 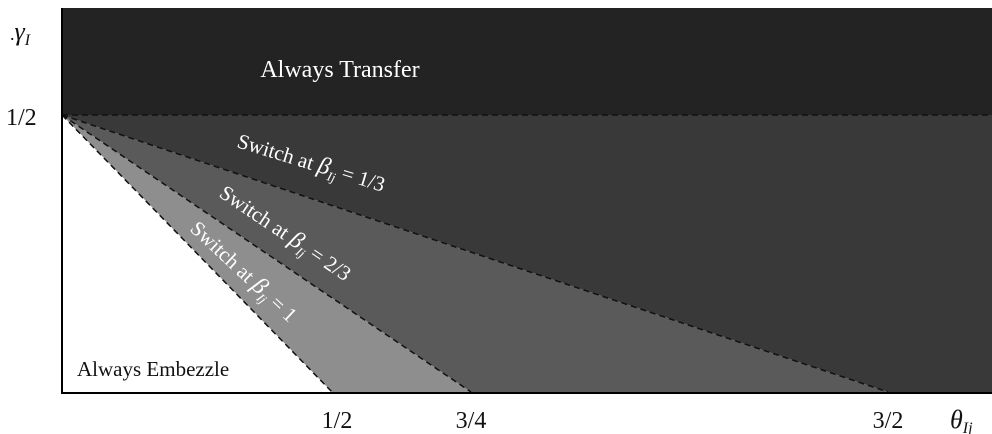 I want to click on always-transfer-label: Always Transfer, so click(x=339, y=70).